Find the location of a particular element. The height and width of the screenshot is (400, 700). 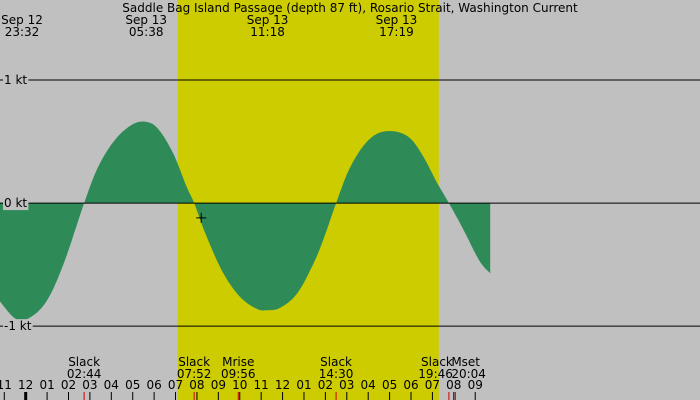

event-time-label: 20:04 is located at coordinates (468, 374).